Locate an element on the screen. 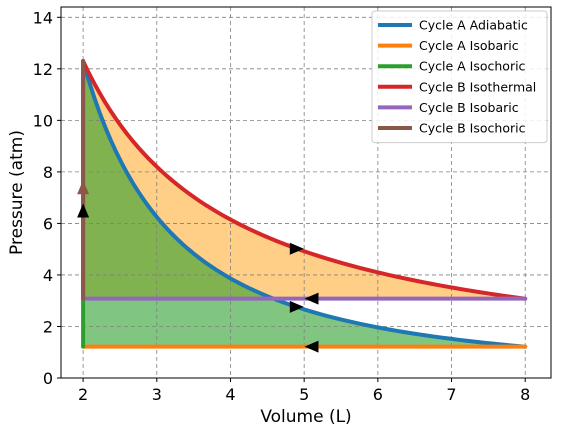 This screenshot has width=564, height=433. legend-entry-label: Cycle A Isobaric is located at coordinates (469, 45).